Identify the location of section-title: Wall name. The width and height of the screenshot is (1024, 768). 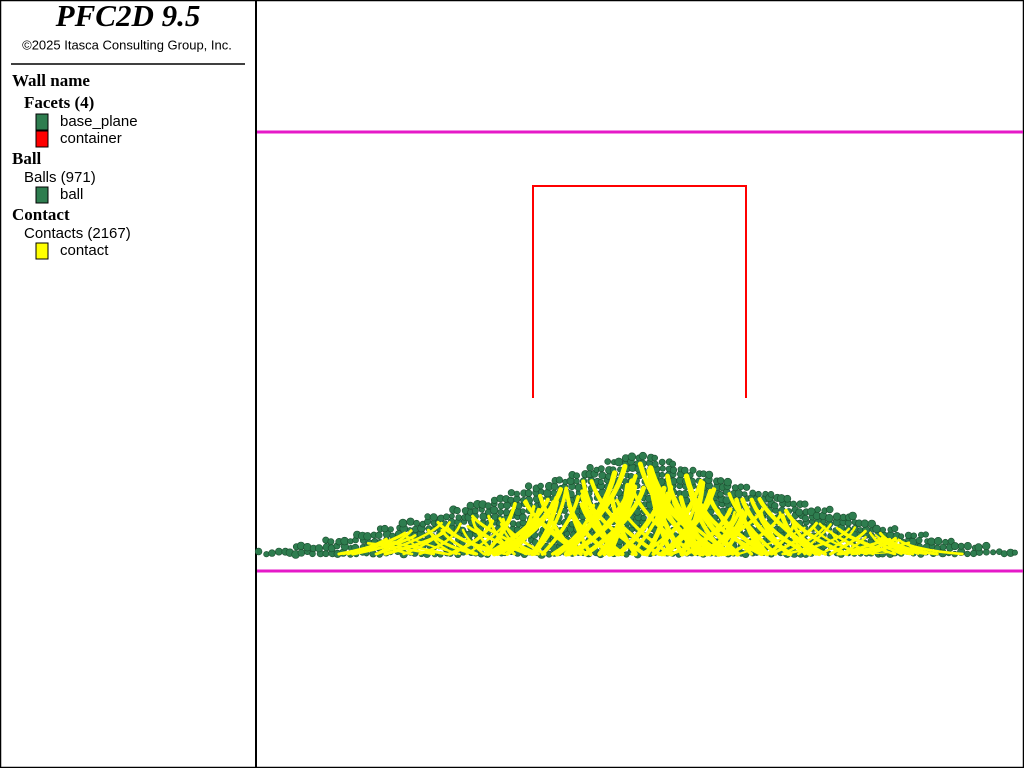
(51, 80).